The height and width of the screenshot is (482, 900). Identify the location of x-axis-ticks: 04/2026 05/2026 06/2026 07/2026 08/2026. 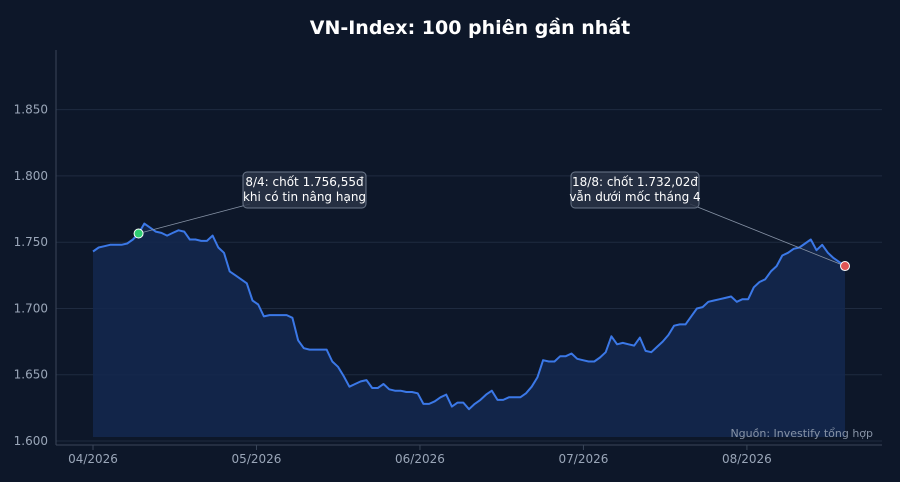
(420, 455).